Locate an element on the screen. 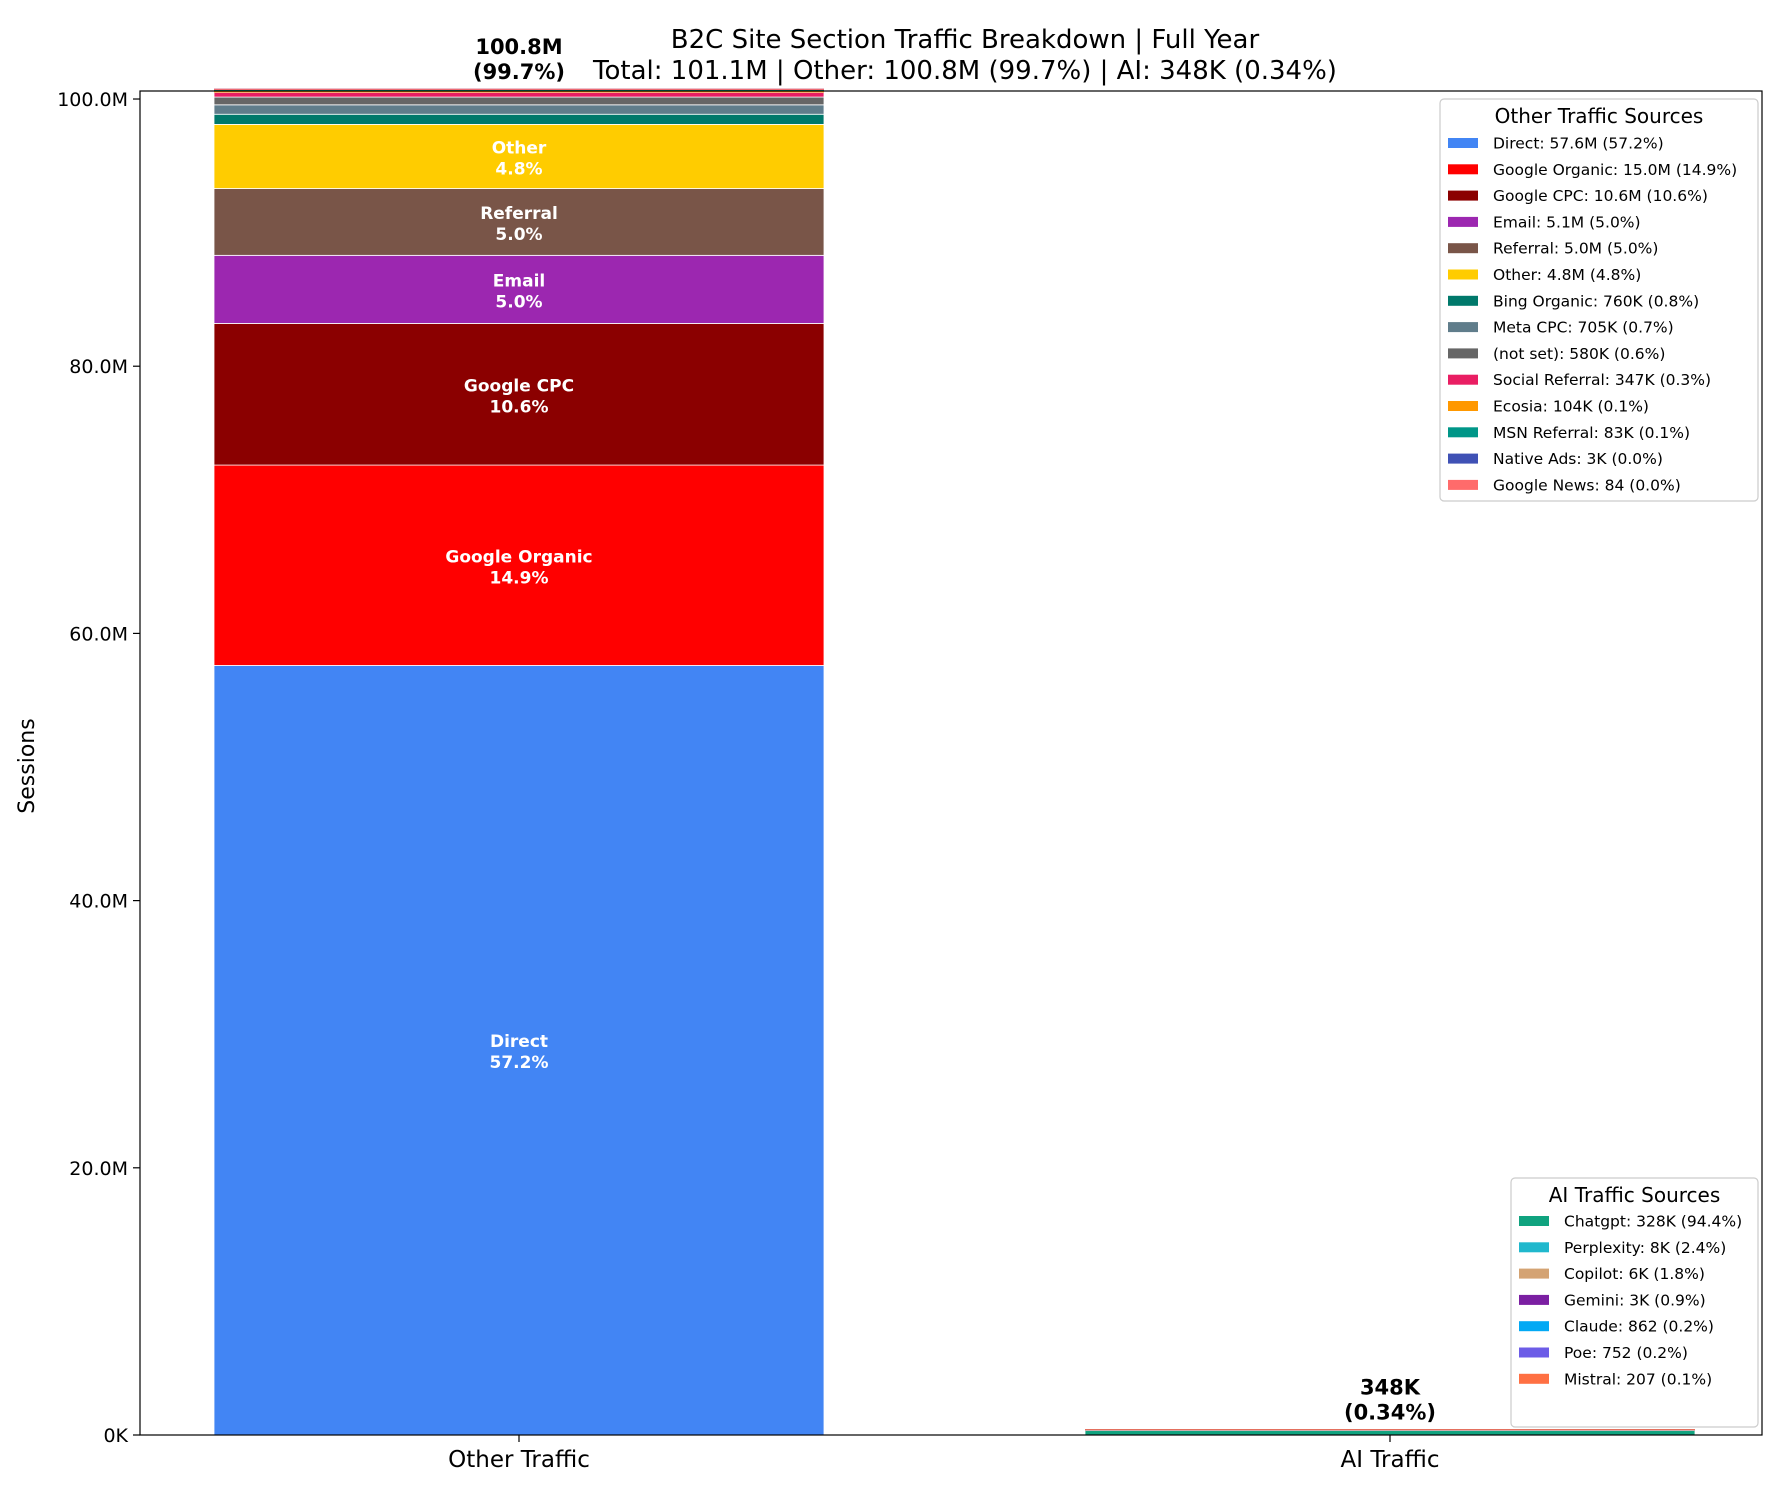 The image size is (1782, 1486). legend-entry: Mistral: 207 (0.1%) is located at coordinates (1638, 1379).